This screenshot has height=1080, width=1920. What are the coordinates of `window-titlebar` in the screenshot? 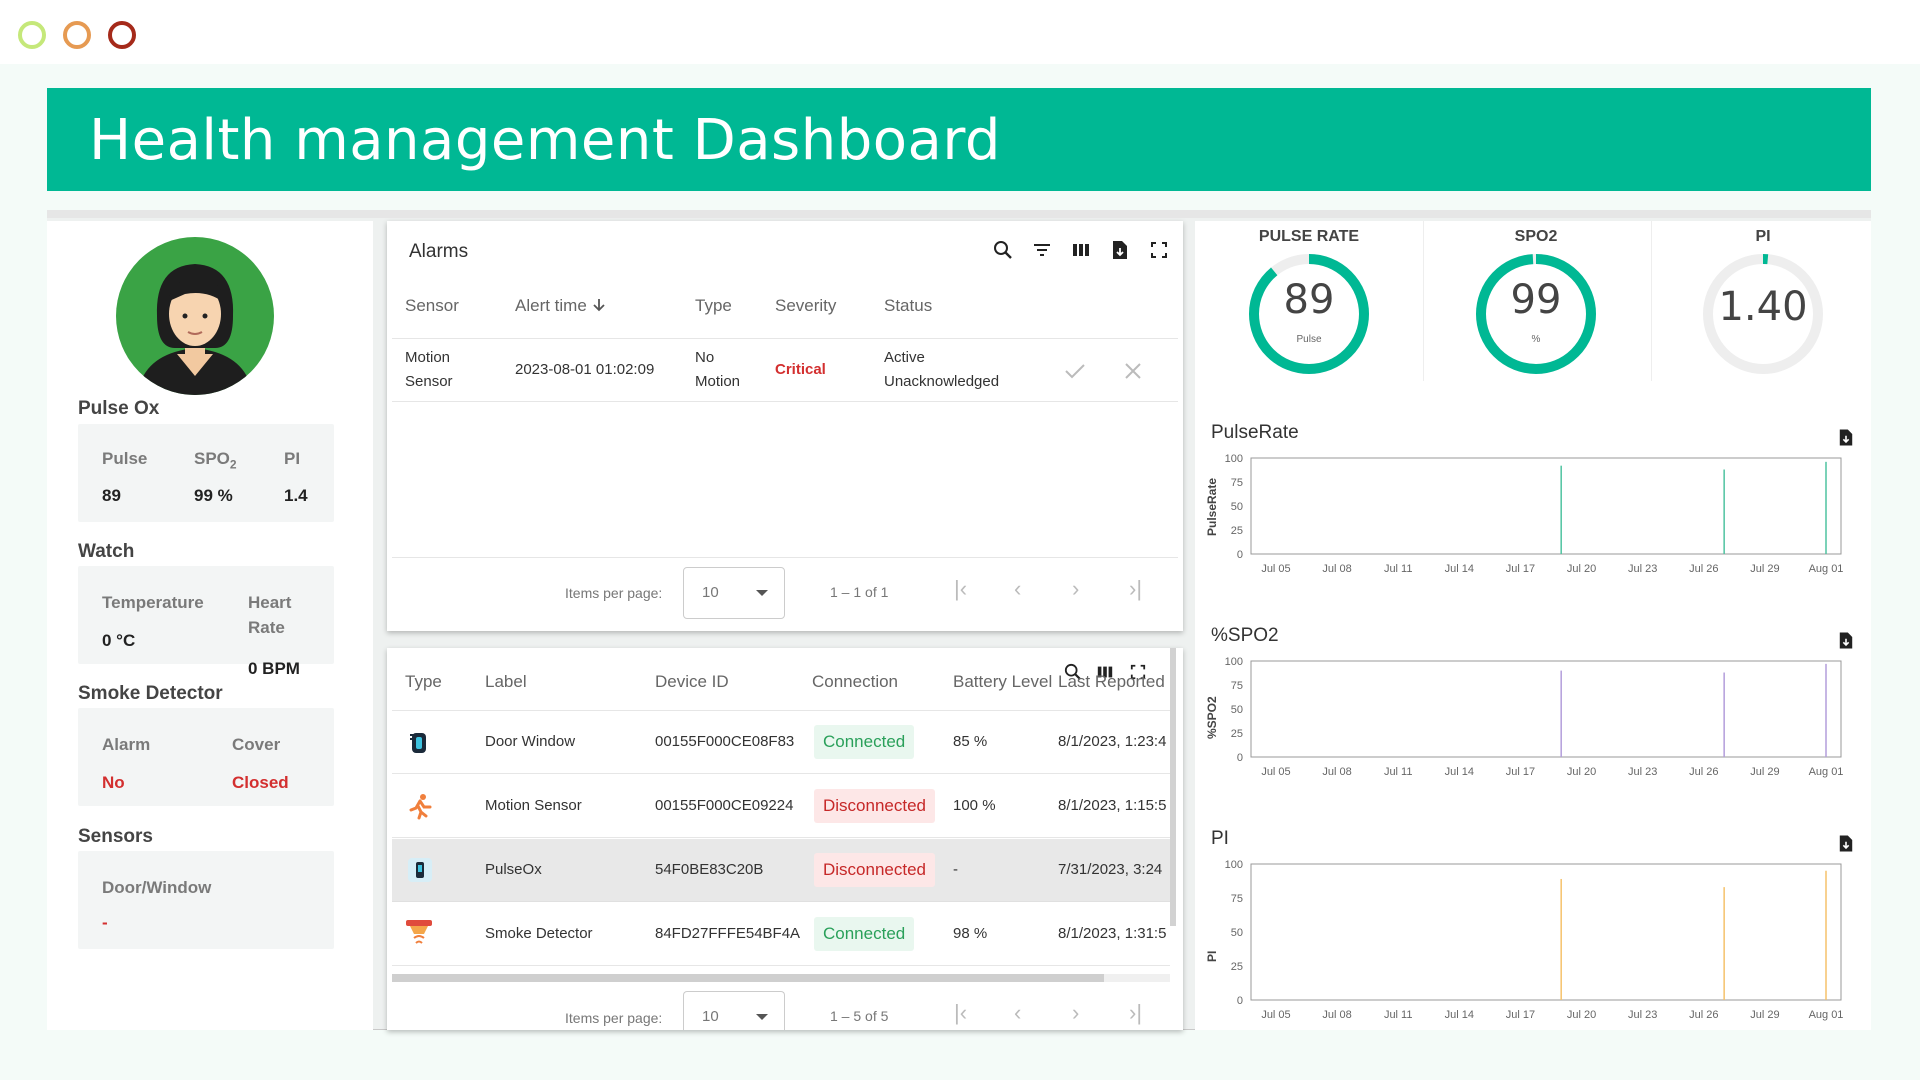 It's located at (960, 32).